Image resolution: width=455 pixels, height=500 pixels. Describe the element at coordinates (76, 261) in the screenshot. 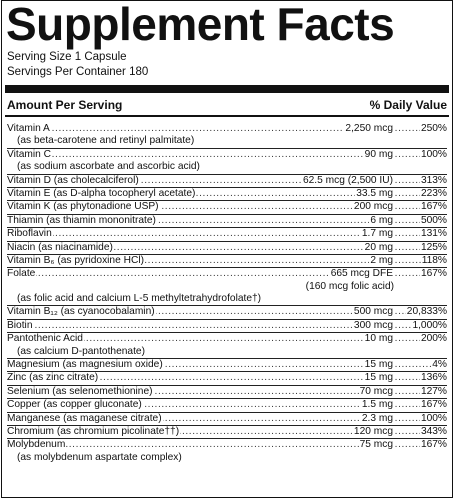

I see `nutrient-name: Vitamin B₆ (as pyridoxine HCl)` at that location.